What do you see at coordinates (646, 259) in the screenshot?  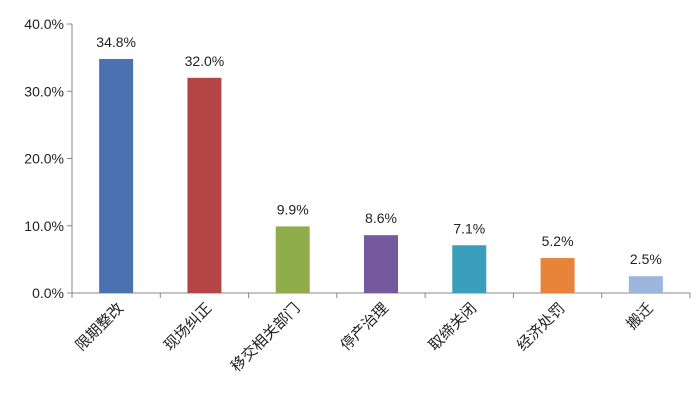 I see `value-label: 2.5%` at bounding box center [646, 259].